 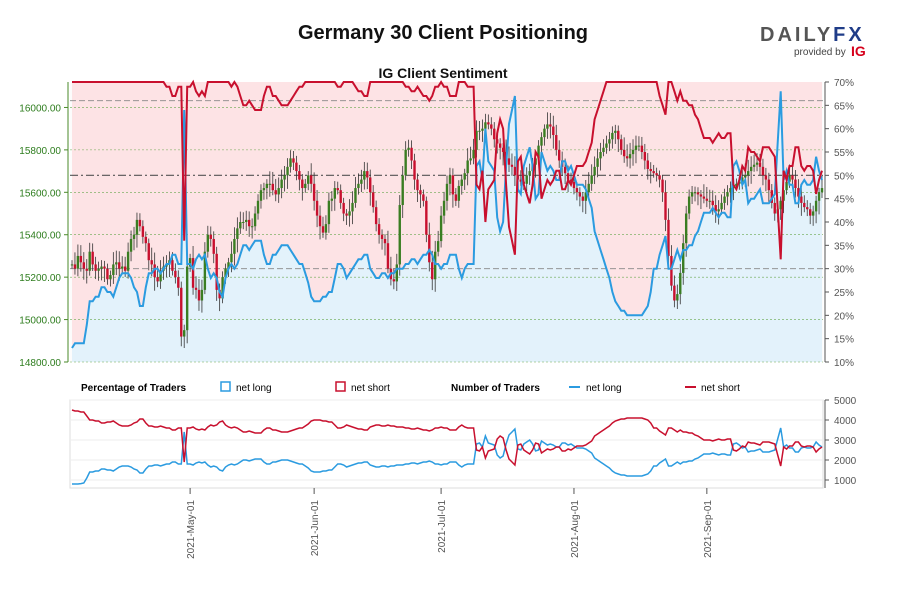 I want to click on legend-net-short-label: net short, so click(x=370, y=388).